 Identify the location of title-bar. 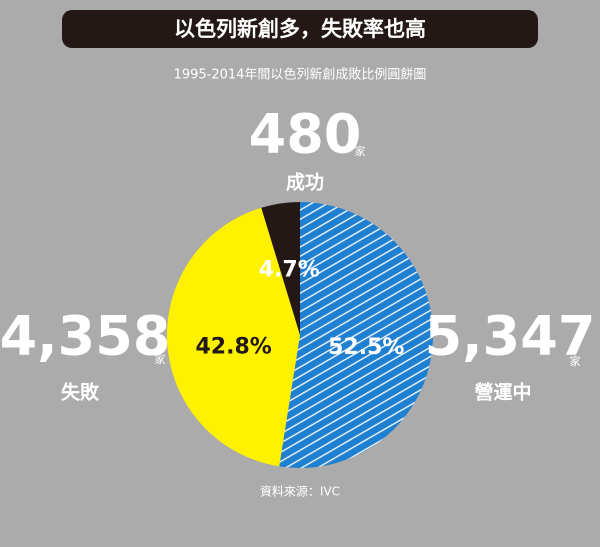
(300, 29).